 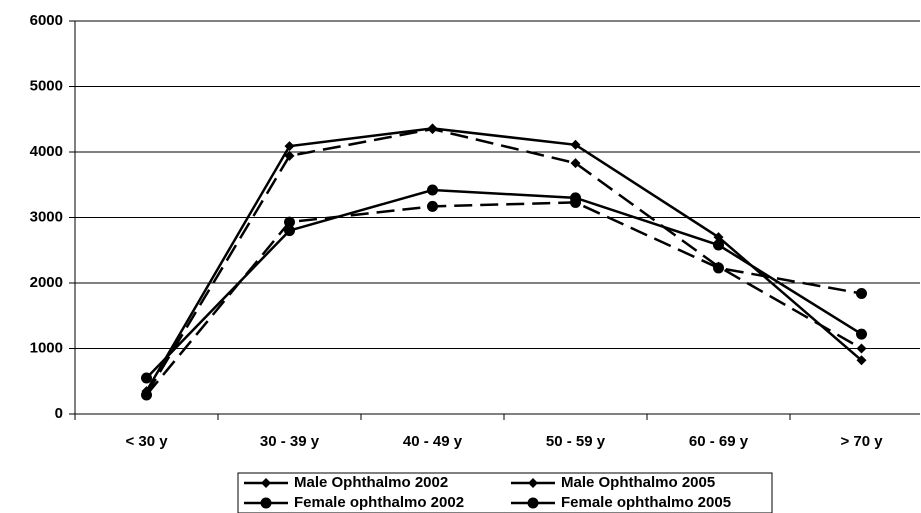 What do you see at coordinates (379, 502) in the screenshot?
I see `legend-label: Female ophthalmo 2002` at bounding box center [379, 502].